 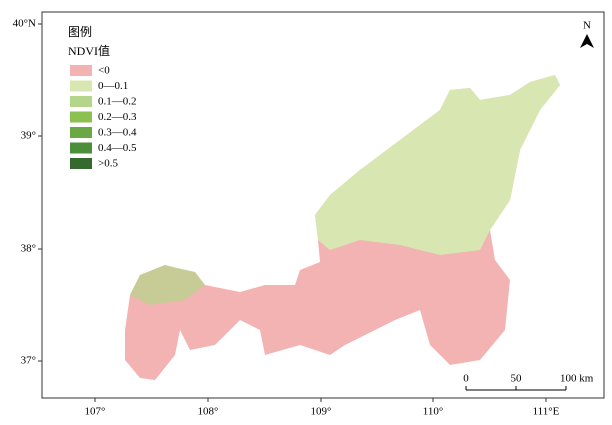 I want to click on scale-label: 100 km, so click(x=577, y=379).